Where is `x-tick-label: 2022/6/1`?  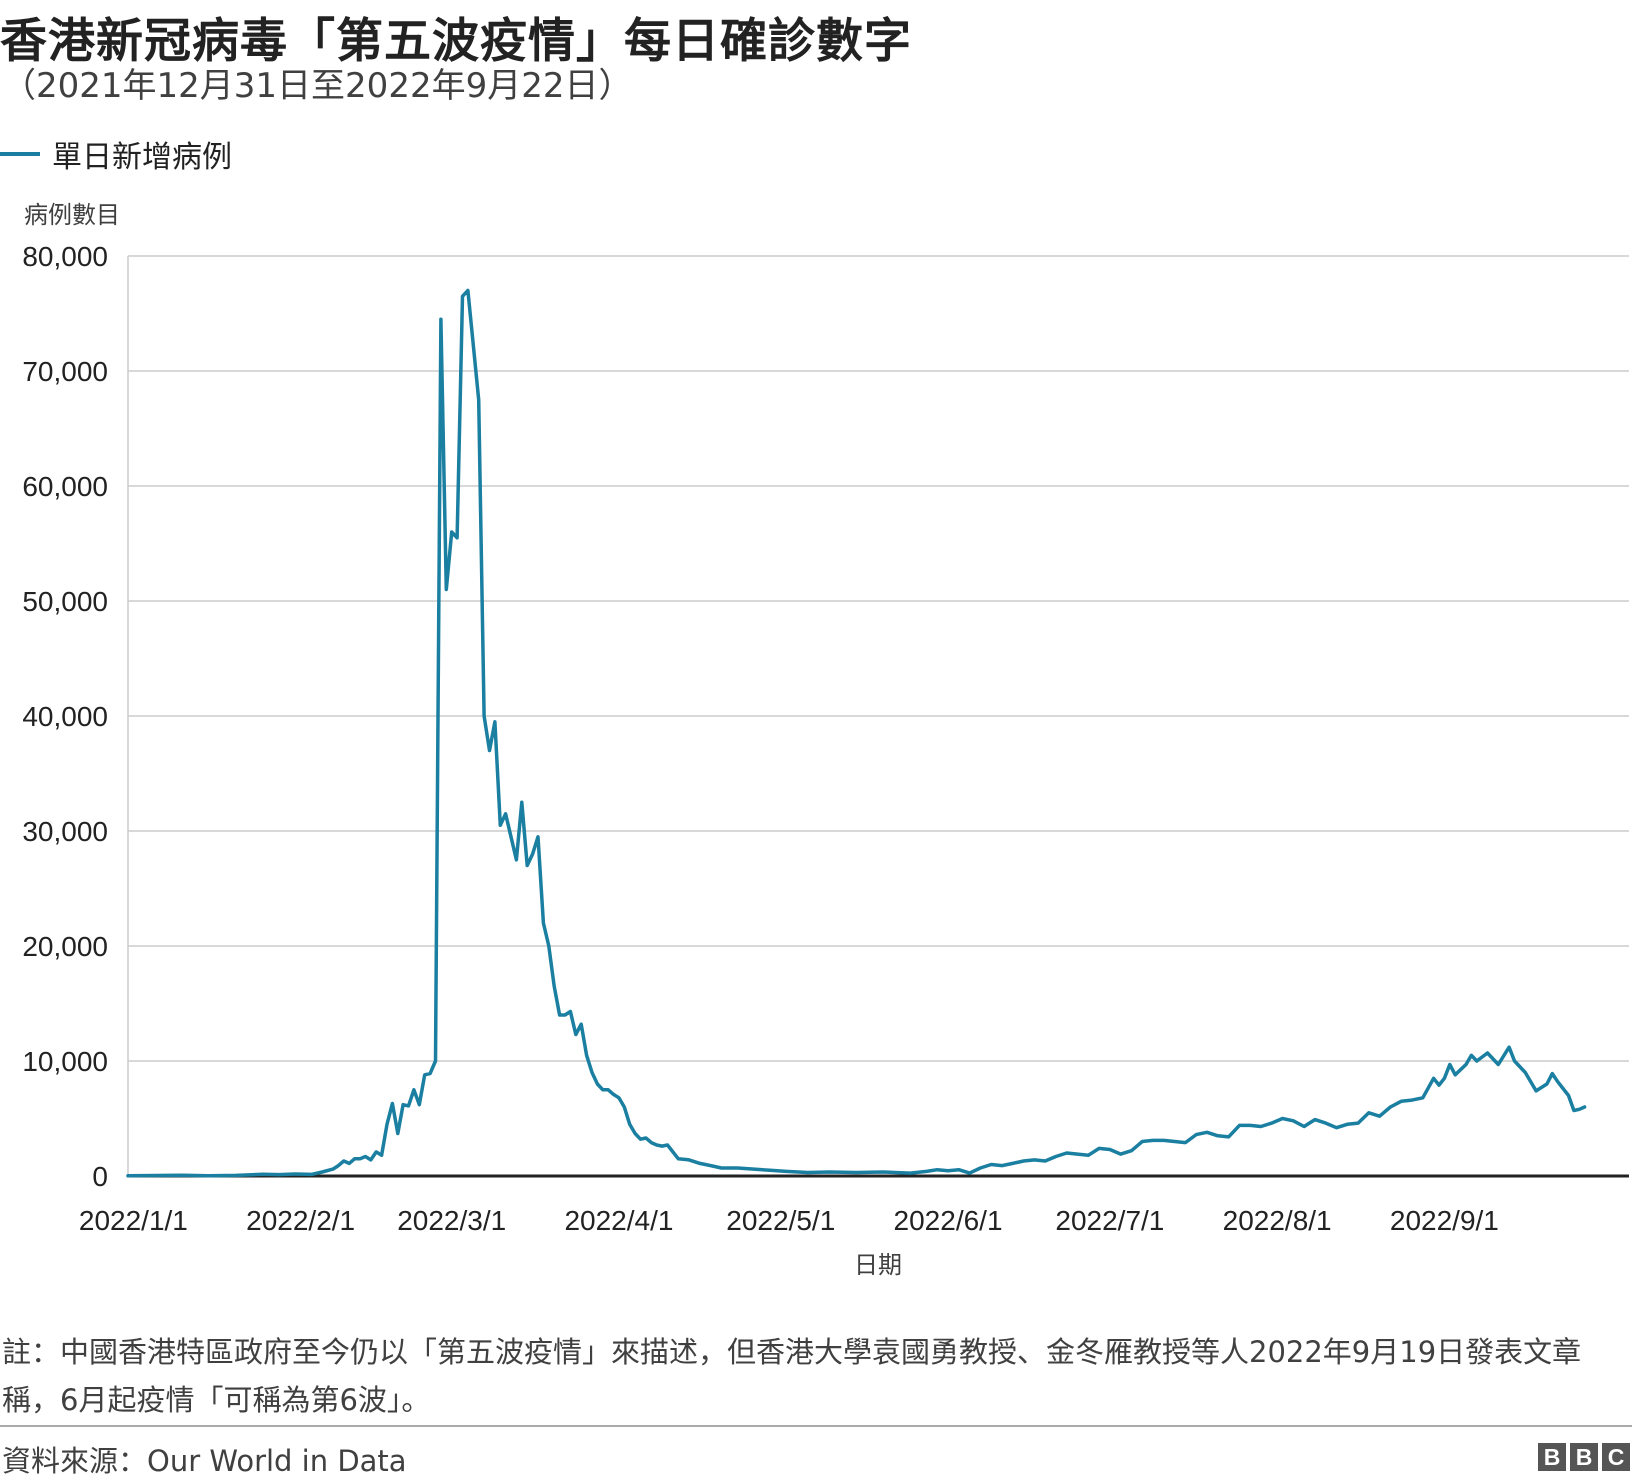
x-tick-label: 2022/6/1 is located at coordinates (948, 1220).